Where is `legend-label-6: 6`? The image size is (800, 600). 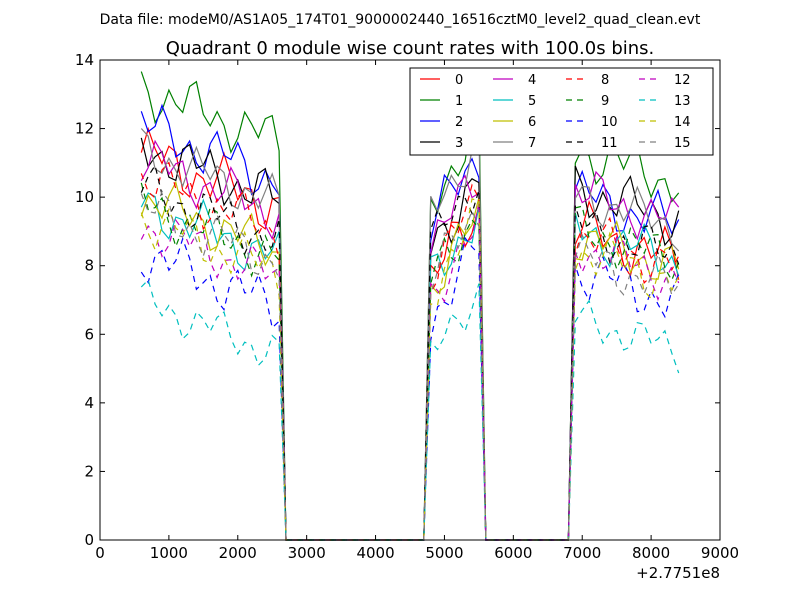
legend-label-6: 6 is located at coordinates (532, 122).